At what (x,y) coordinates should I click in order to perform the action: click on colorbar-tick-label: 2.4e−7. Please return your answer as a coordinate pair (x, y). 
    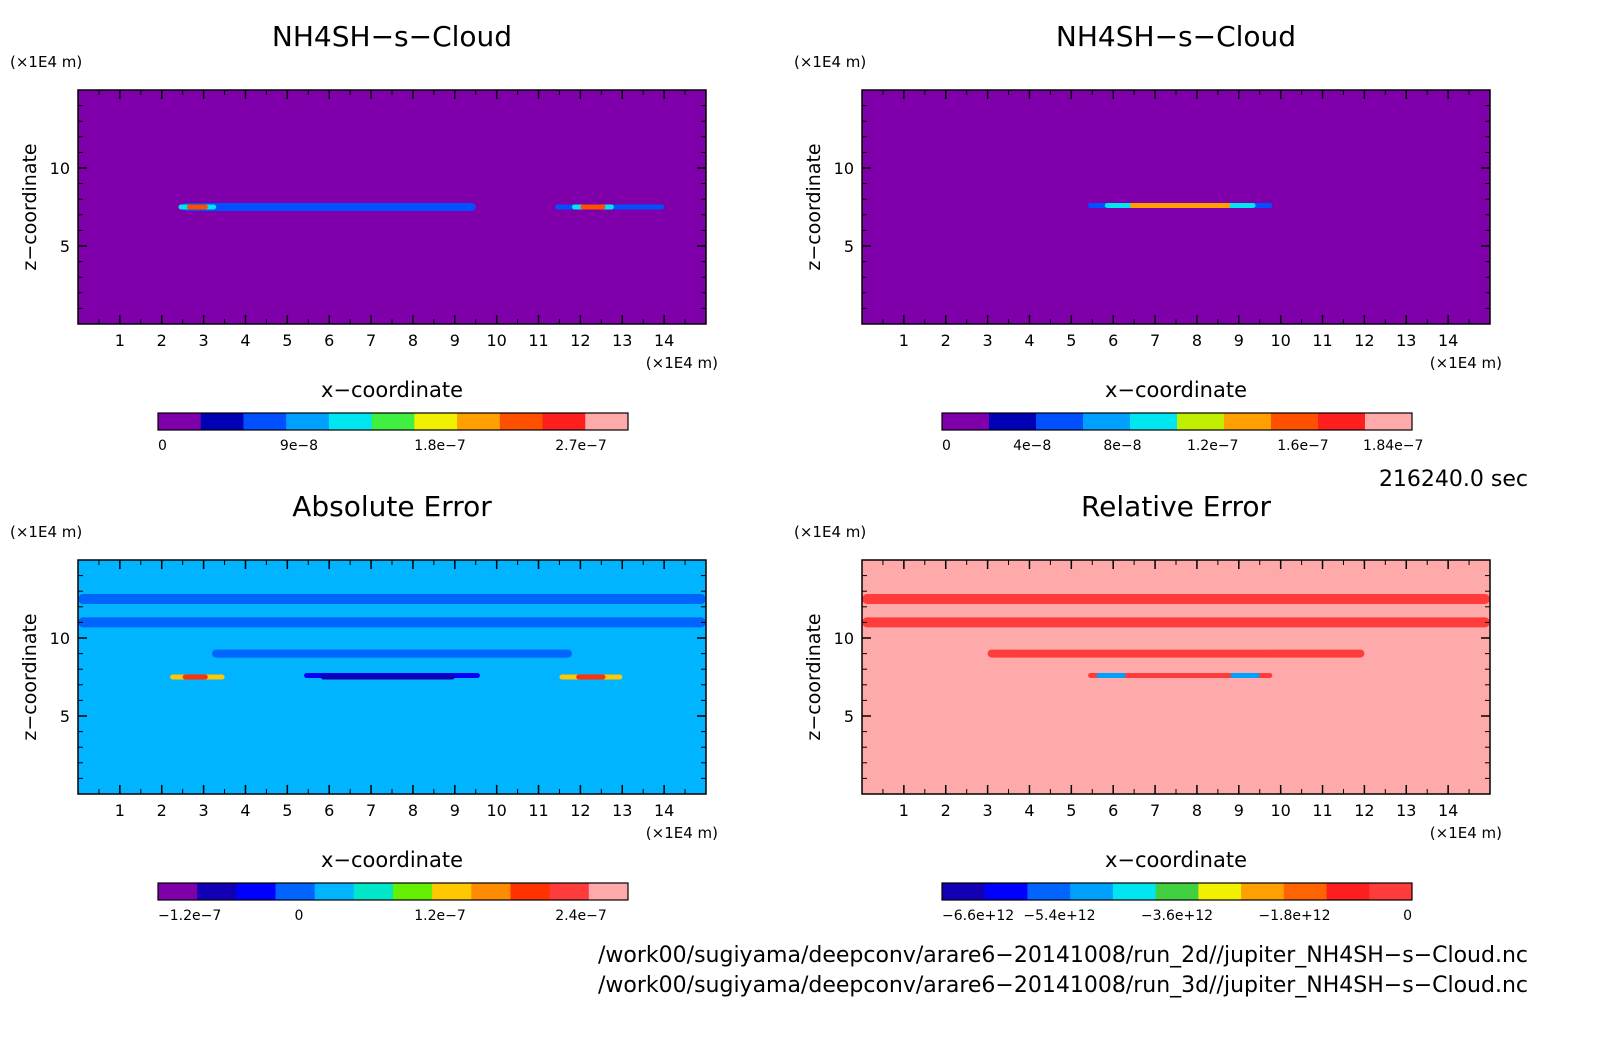
    Looking at the image, I should click on (581, 916).